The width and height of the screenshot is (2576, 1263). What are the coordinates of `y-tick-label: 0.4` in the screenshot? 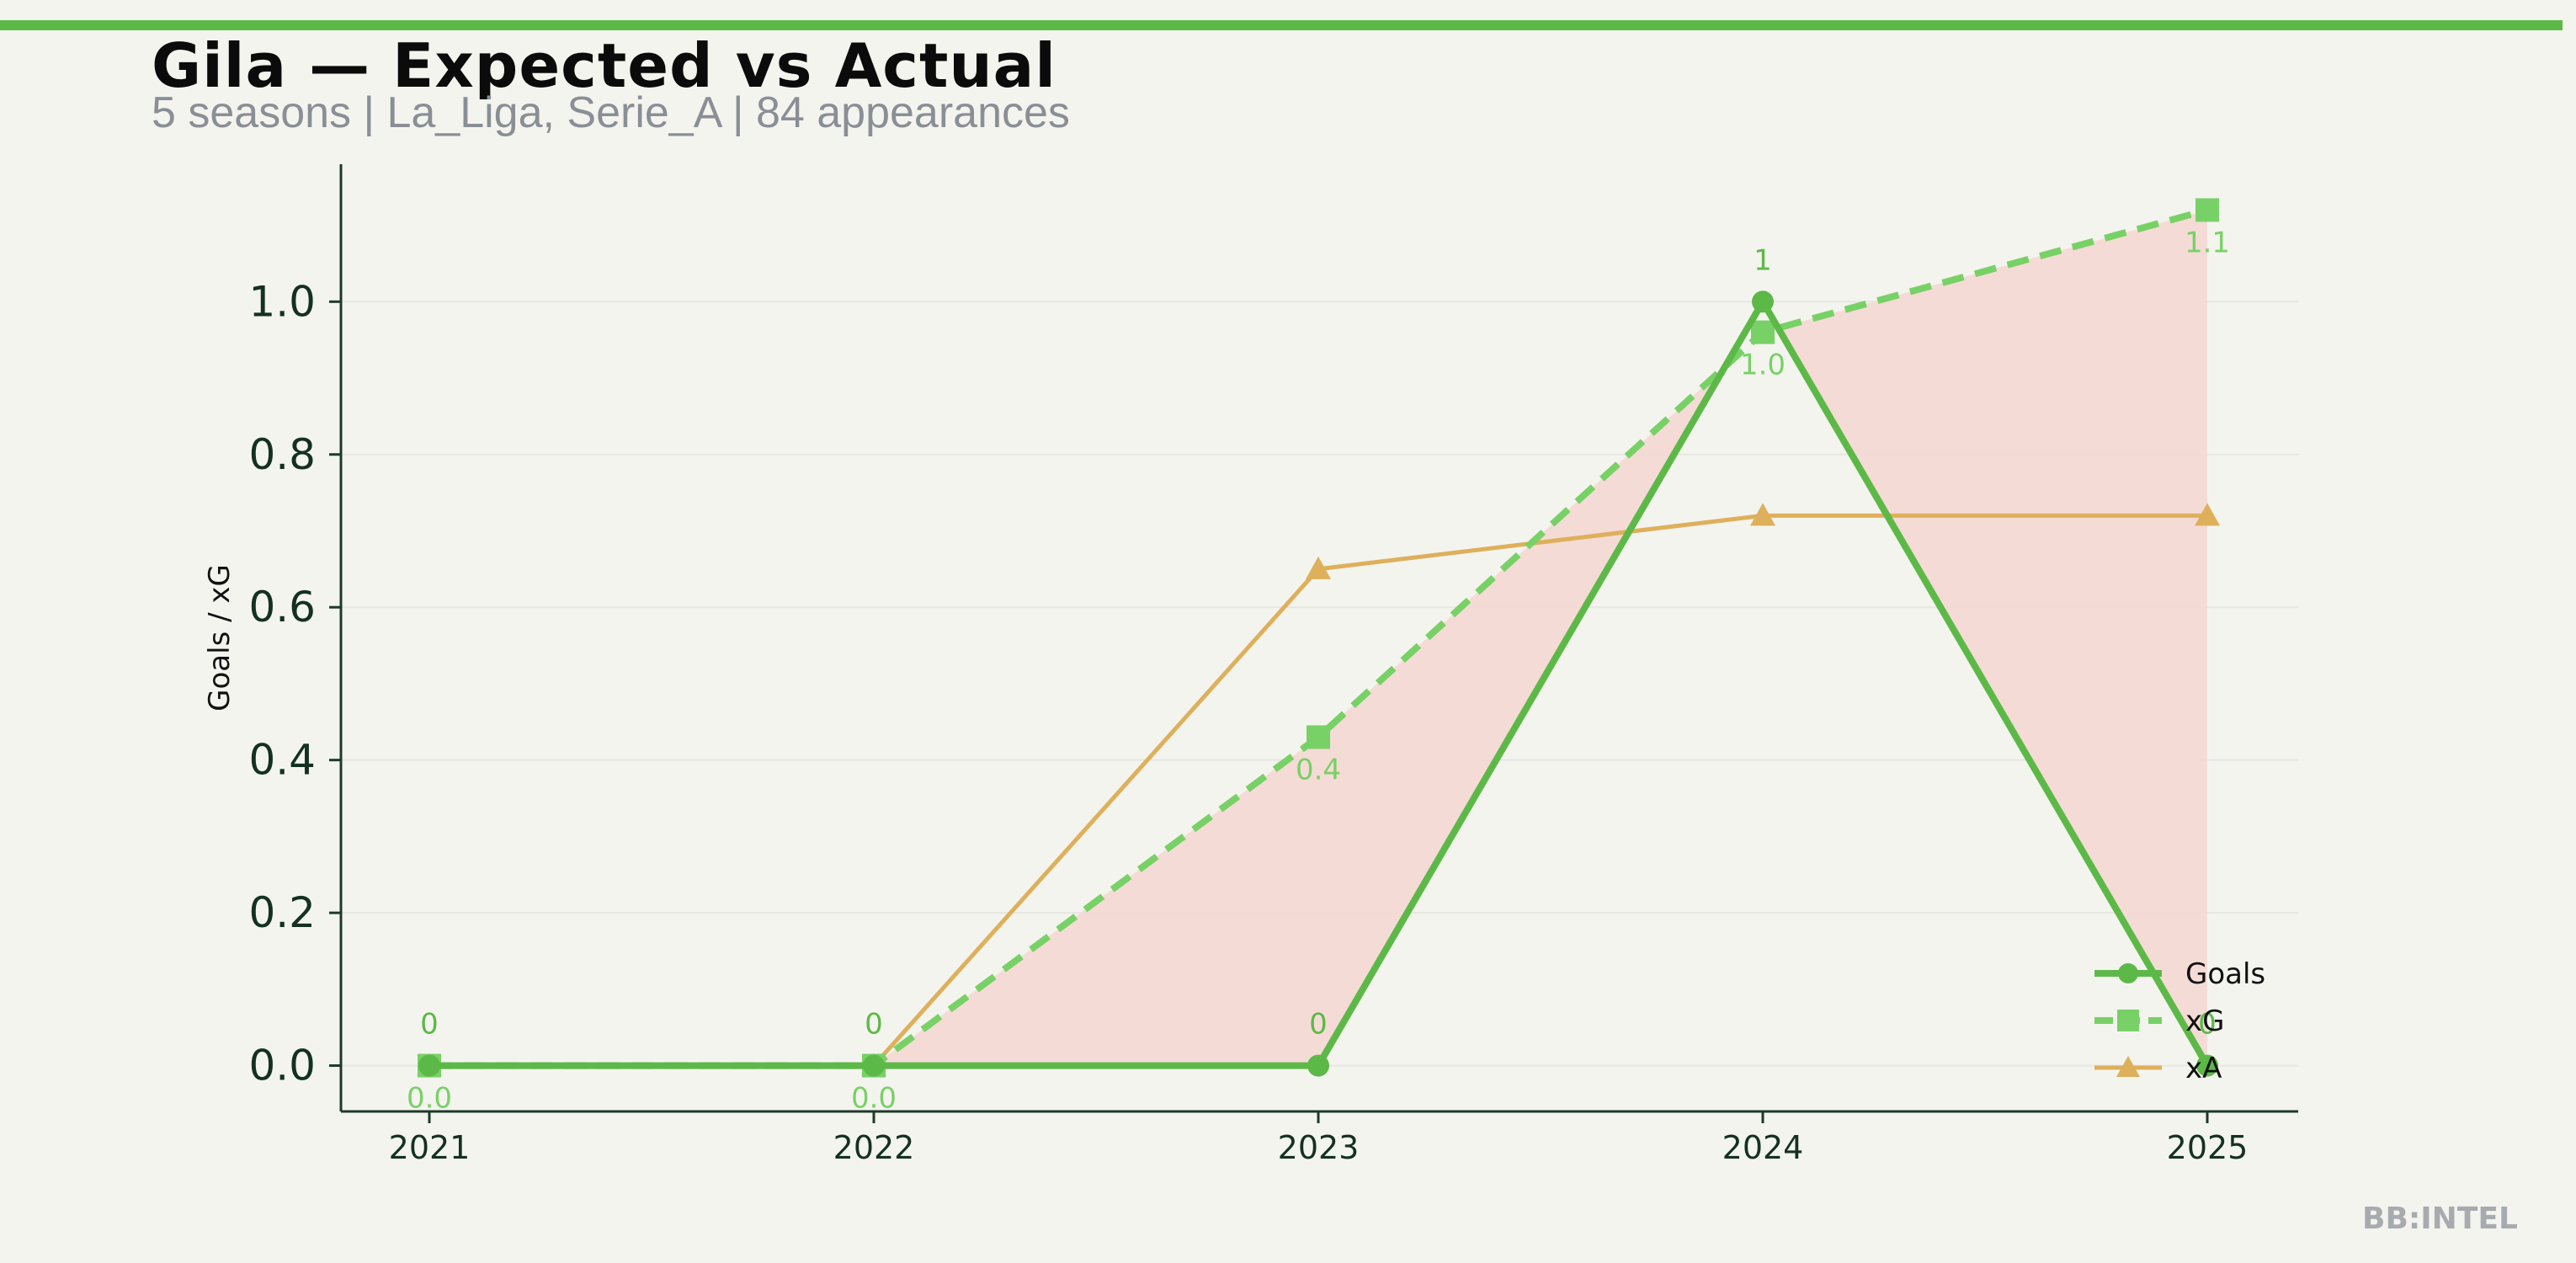 It's located at (282, 760).